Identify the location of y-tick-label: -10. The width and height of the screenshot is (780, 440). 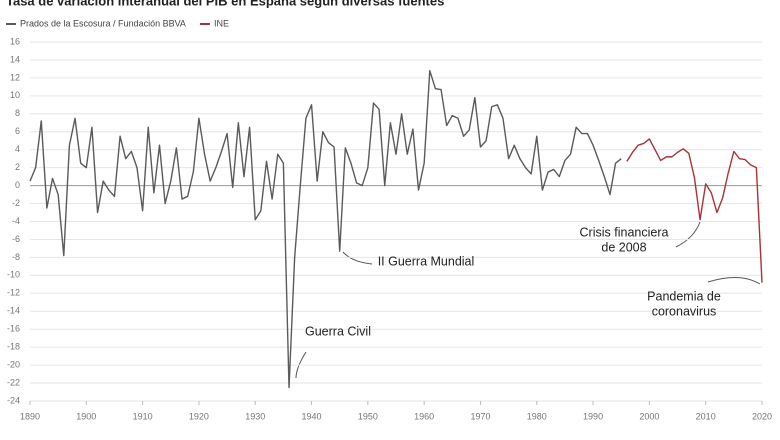
(13, 275).